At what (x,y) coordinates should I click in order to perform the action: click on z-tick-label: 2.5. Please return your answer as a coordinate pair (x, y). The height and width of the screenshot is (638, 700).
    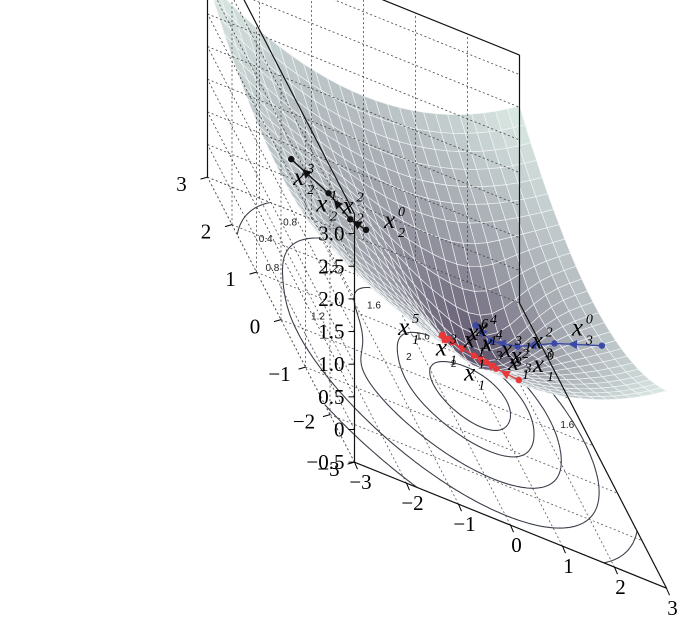
    Looking at the image, I should click on (331, 266).